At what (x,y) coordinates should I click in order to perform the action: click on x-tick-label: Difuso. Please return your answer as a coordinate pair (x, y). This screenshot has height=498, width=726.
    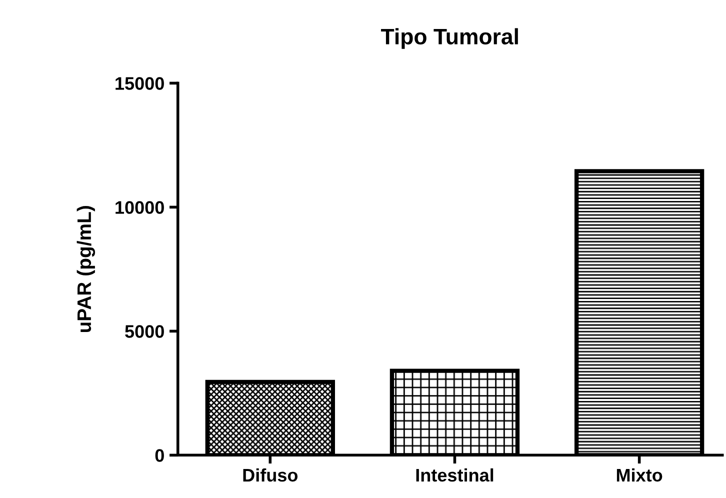
    Looking at the image, I should click on (270, 475).